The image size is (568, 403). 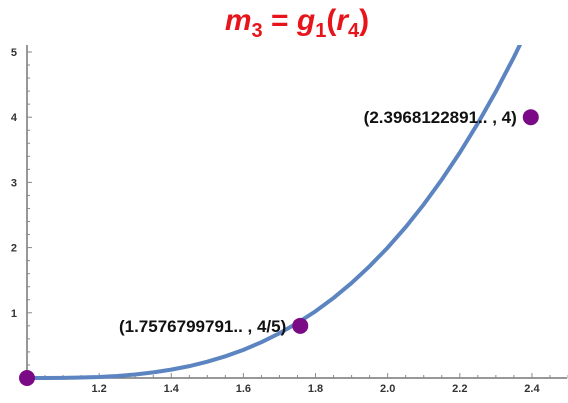 I want to click on y-tick-label: 1, so click(x=14, y=314).